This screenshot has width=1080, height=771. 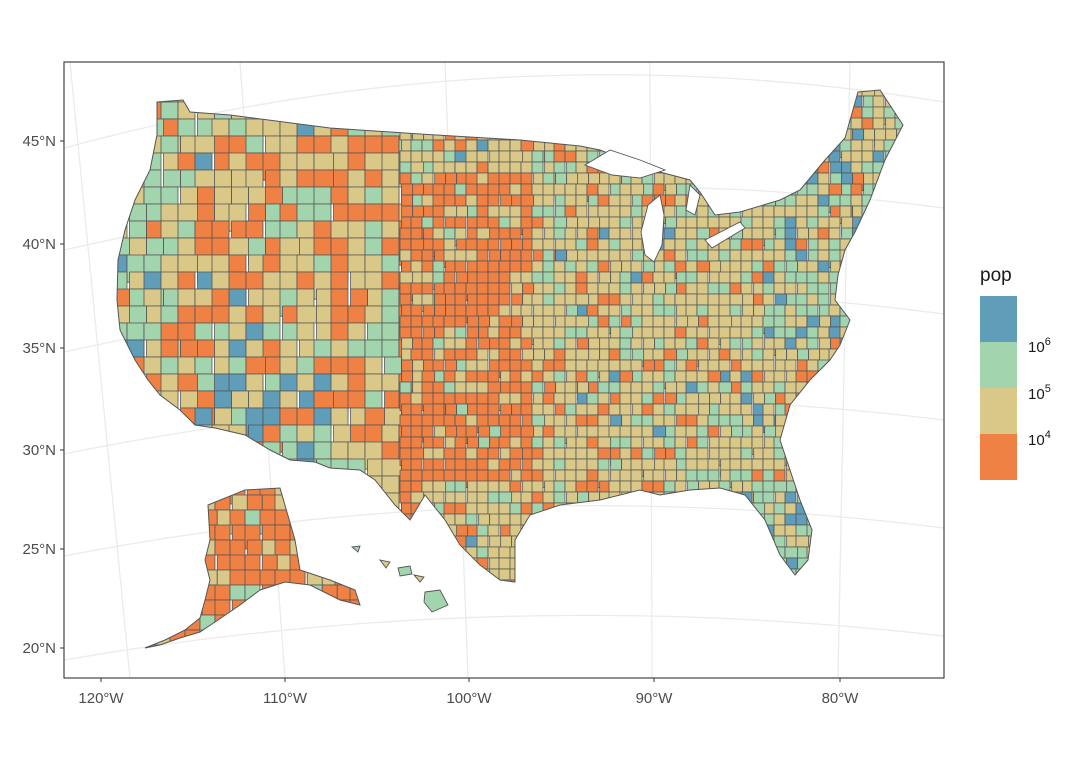 What do you see at coordinates (693, 200) in the screenshot?
I see `lake-huron` at bounding box center [693, 200].